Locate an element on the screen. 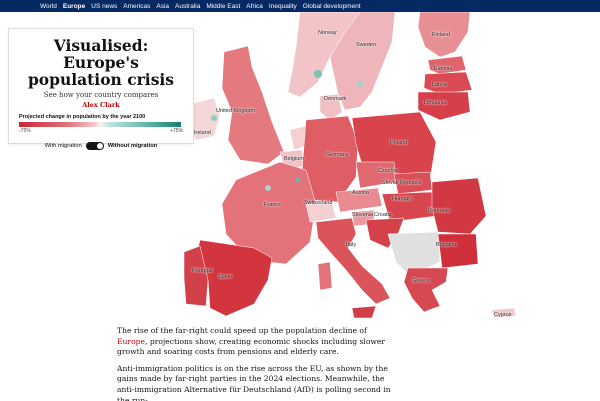 The image size is (600, 401). label-austria: Austria is located at coordinates (361, 193).